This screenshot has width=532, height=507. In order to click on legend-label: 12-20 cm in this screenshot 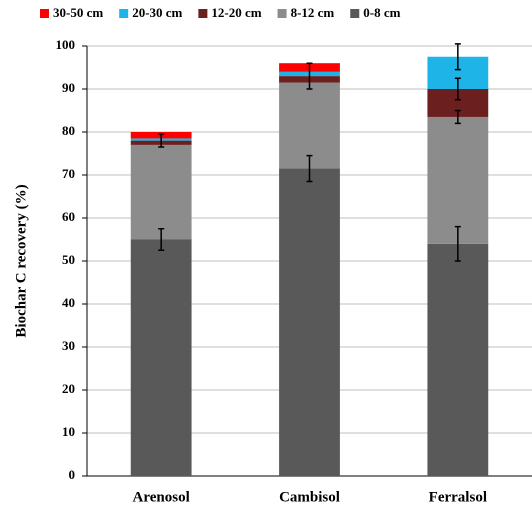, I will do `click(236, 12)`.